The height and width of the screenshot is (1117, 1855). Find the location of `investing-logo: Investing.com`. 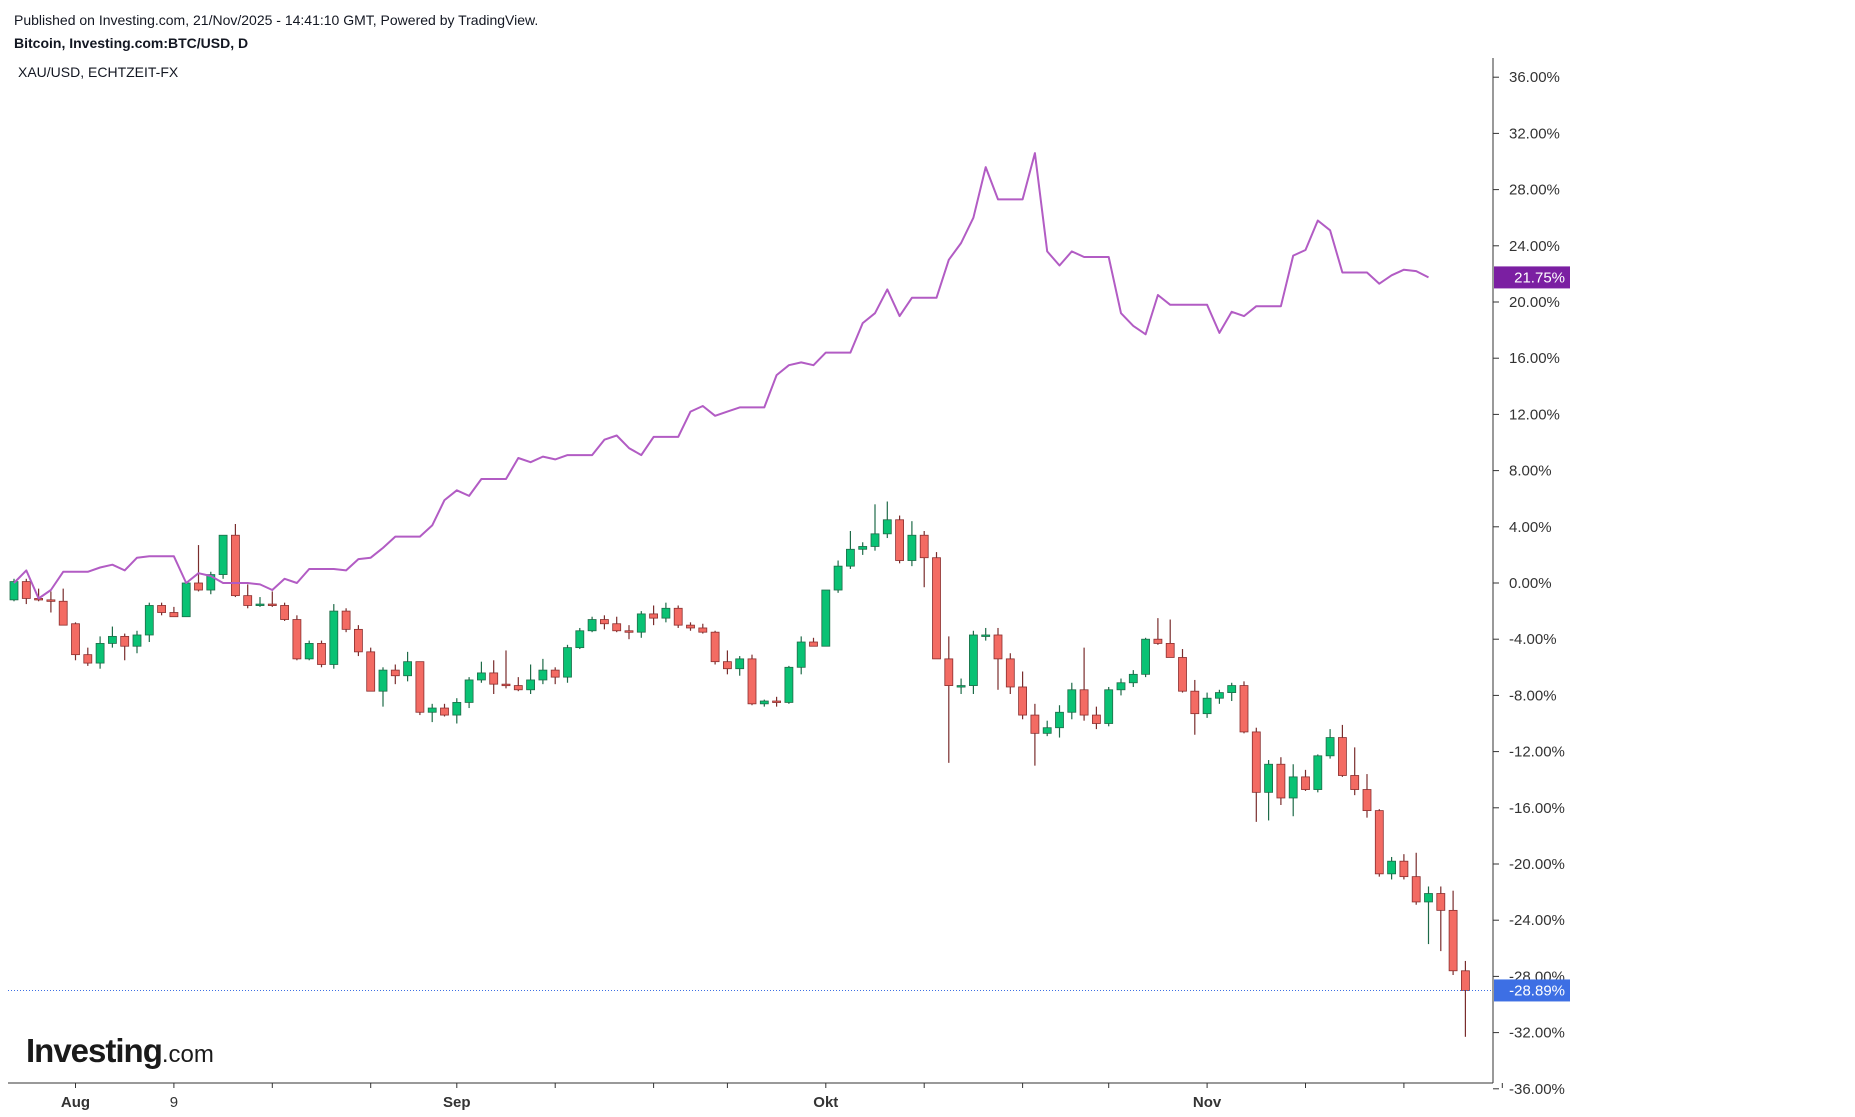

investing-logo: Investing.com is located at coordinates (120, 1051).